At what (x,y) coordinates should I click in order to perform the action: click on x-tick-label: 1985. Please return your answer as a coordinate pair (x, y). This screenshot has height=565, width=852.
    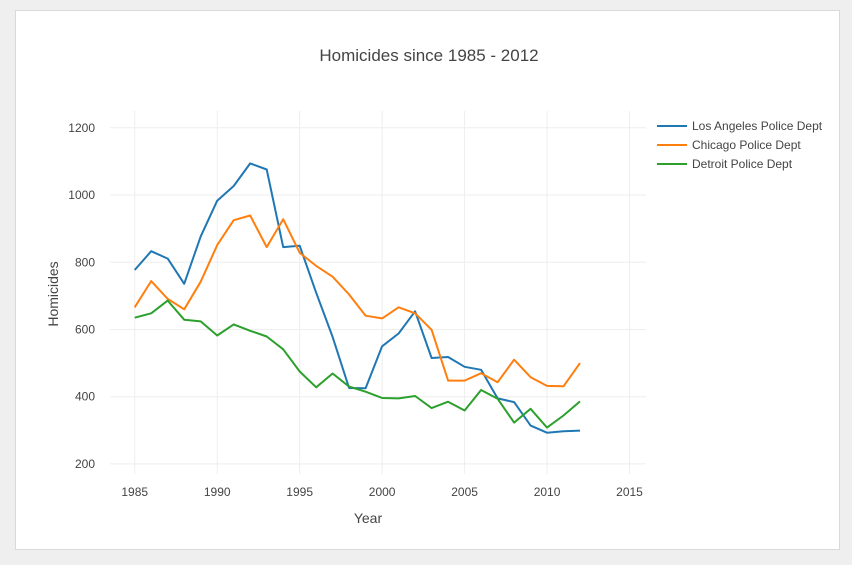
    Looking at the image, I should click on (134, 492).